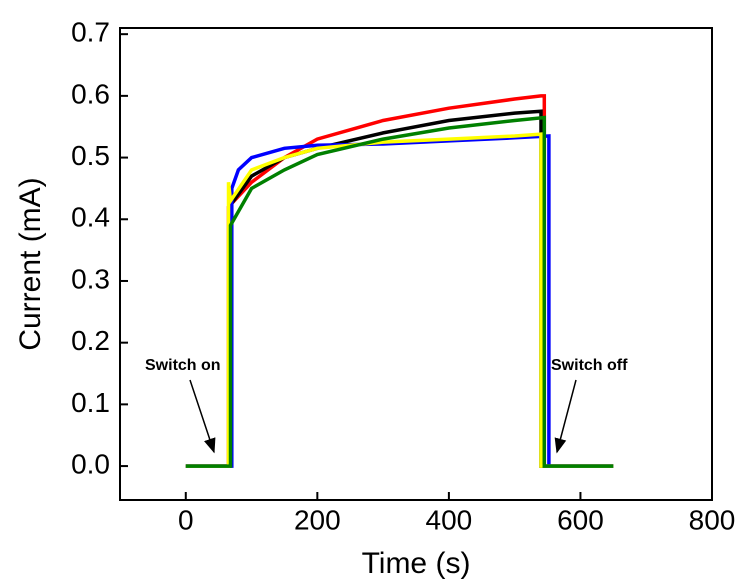  What do you see at coordinates (317, 519) in the screenshot?
I see `x-tick-label: 200` at bounding box center [317, 519].